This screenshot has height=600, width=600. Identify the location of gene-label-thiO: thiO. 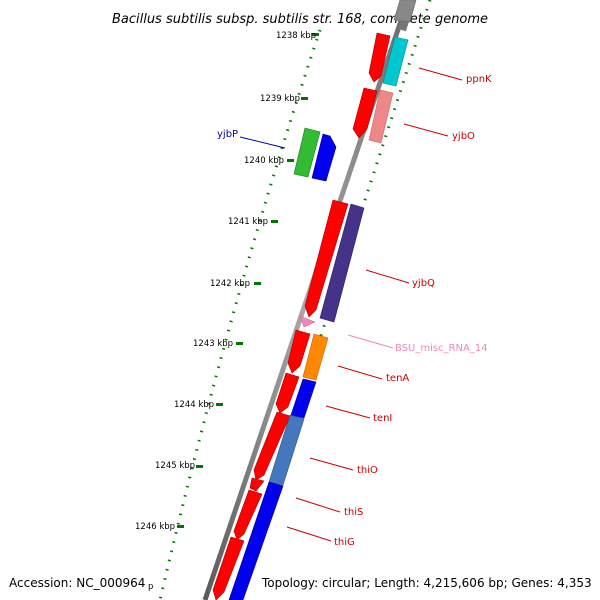
(367, 470).